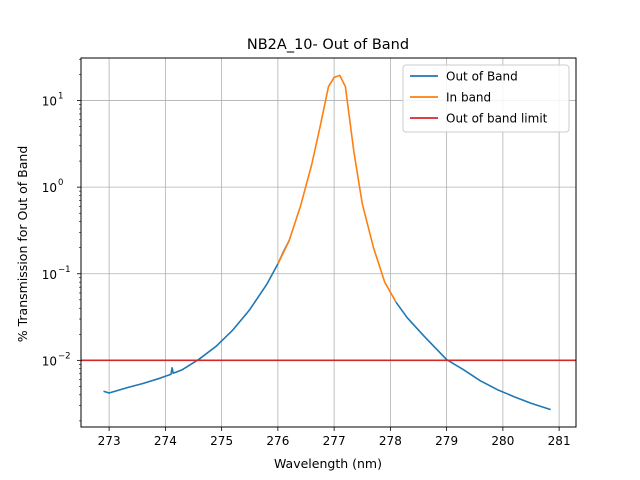  What do you see at coordinates (502, 441) in the screenshot?
I see `x-tick-label: 280` at bounding box center [502, 441].